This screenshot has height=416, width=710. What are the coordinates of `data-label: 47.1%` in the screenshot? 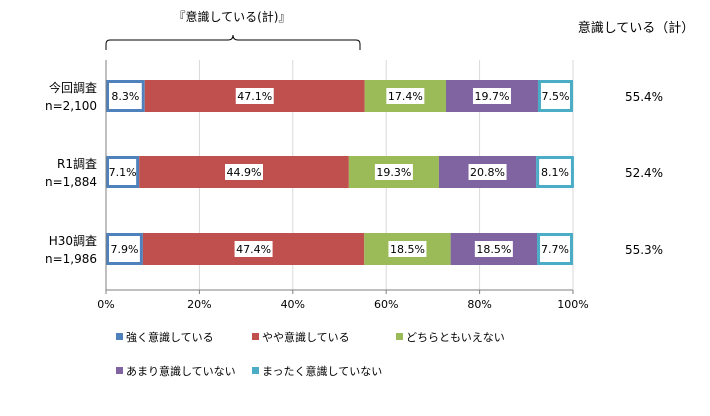 It's located at (254, 96).